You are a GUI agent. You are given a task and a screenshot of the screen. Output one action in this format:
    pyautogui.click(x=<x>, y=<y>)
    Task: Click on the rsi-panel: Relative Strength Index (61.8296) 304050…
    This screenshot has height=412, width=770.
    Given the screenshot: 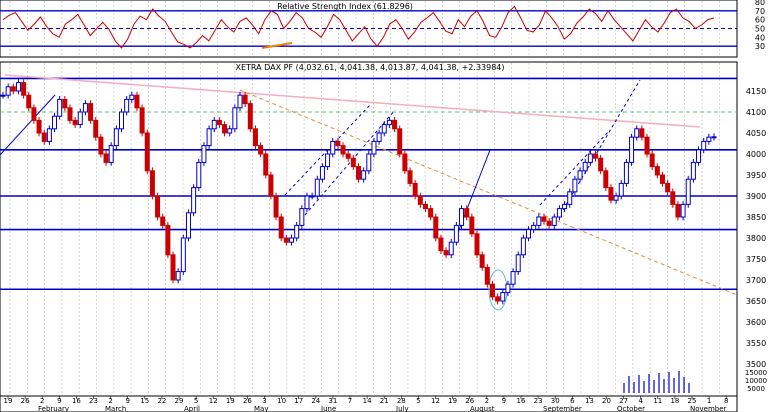 What is the action you would take?
    pyautogui.click(x=382, y=29)
    